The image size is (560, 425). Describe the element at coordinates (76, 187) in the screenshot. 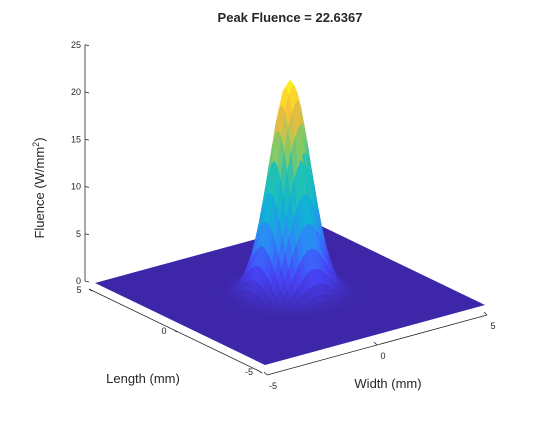

I see `z-tick-label: 10` at that location.